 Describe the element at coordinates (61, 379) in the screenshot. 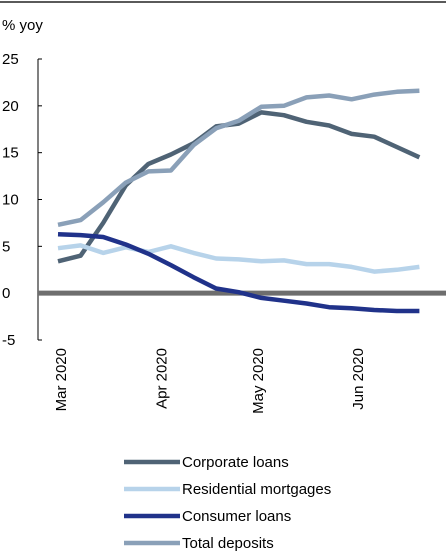

I see `x-tick-label: Mar 2020` at that location.